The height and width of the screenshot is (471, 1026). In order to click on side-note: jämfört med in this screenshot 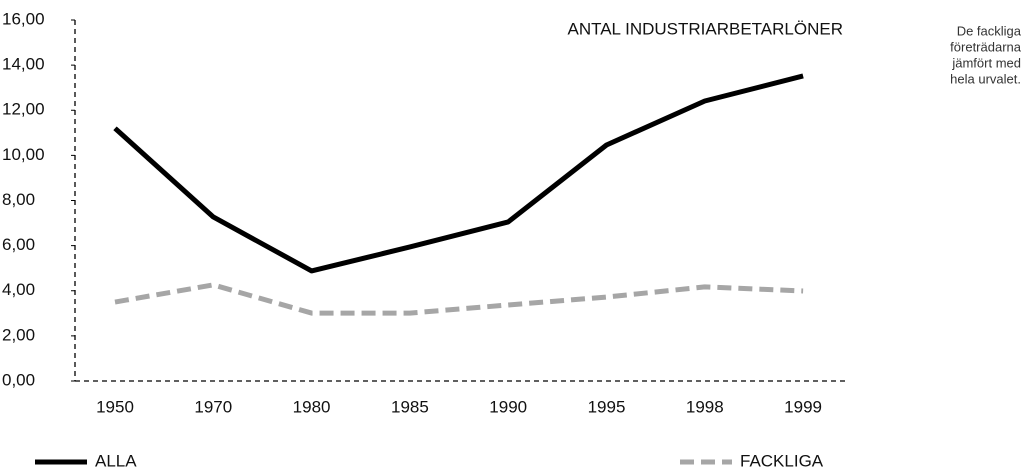, I will do `click(986, 62)`.